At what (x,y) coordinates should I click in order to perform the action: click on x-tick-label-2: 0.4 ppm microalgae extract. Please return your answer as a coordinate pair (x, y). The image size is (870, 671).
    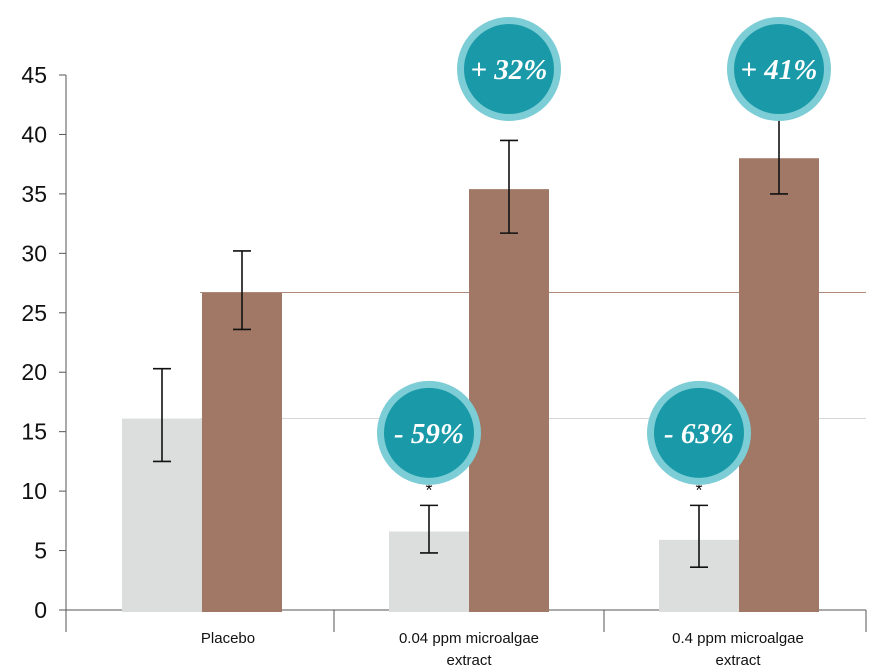
    Looking at the image, I should click on (738, 649).